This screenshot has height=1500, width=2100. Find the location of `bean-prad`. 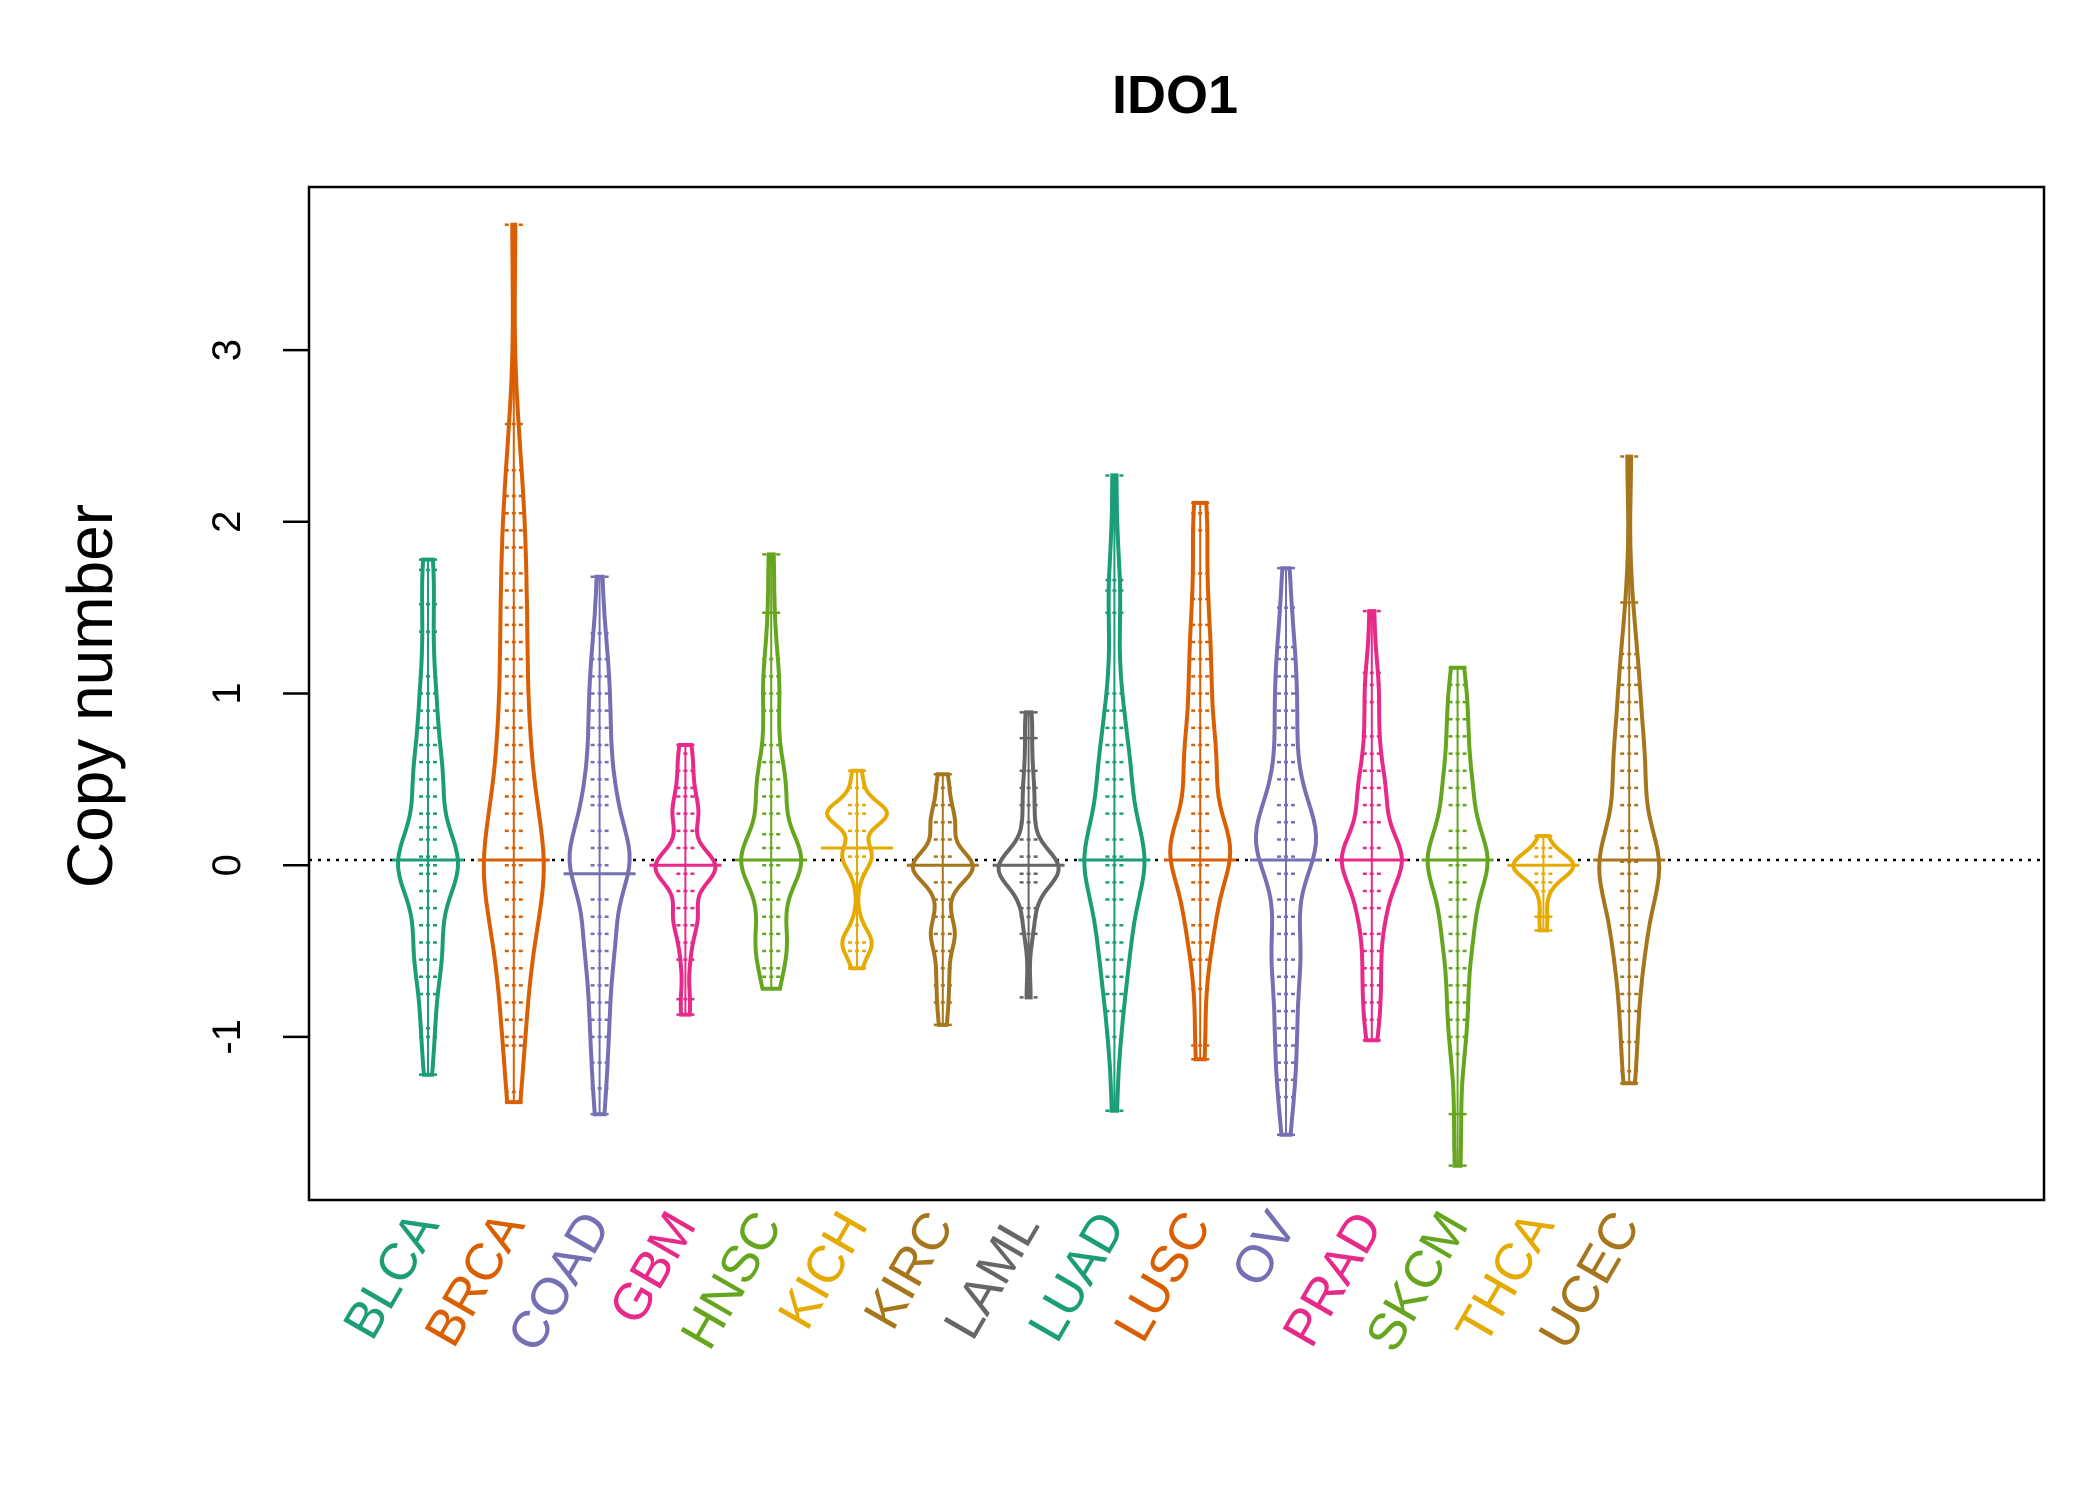

bean-prad is located at coordinates (1371, 826).